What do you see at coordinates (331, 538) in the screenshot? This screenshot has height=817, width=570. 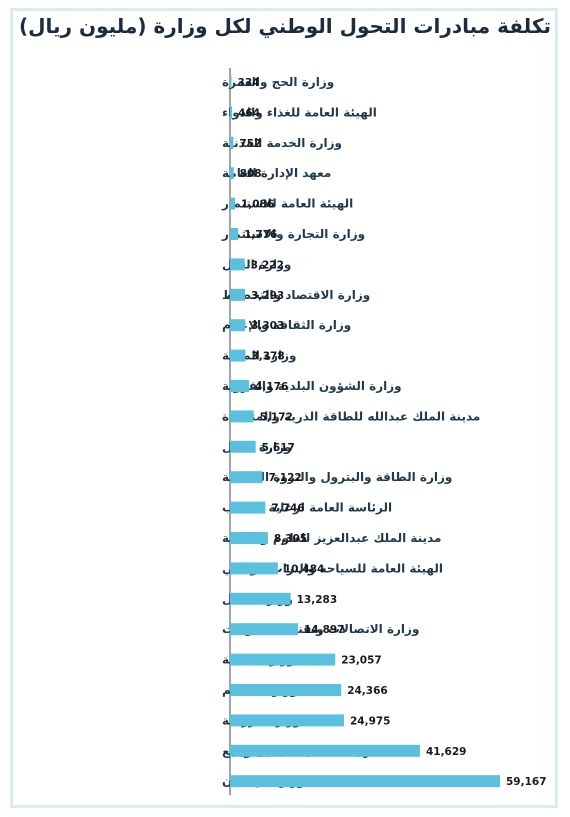 I see `category-label: مدينة الملك عبدالعزيز للعلوم والتقنية` at bounding box center [331, 538].